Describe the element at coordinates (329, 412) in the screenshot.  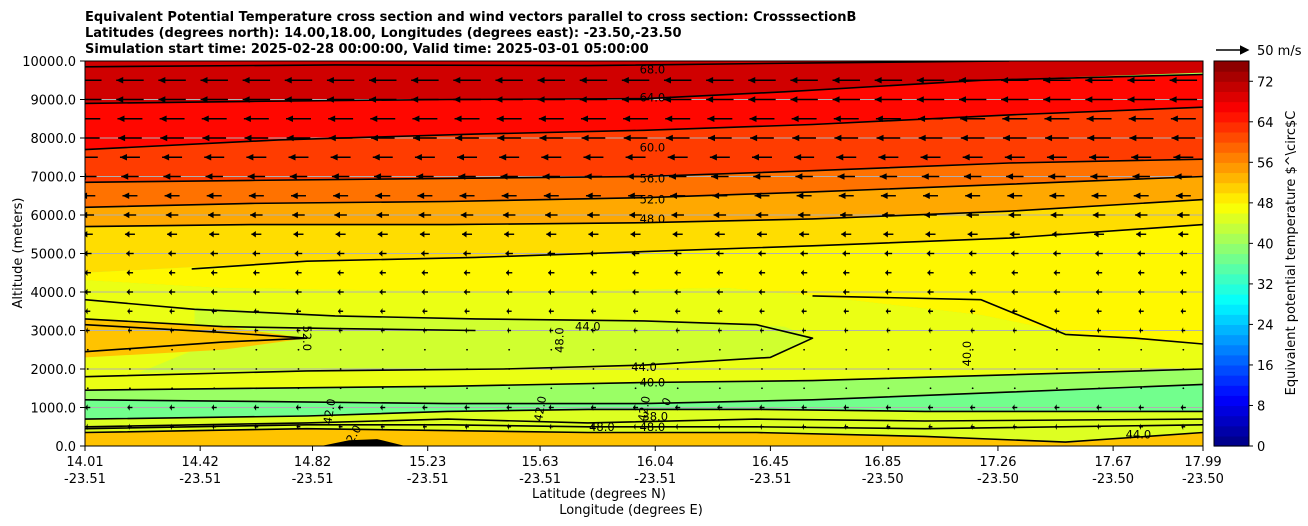
I see `contour-label-group-12: 42.0` at that location.